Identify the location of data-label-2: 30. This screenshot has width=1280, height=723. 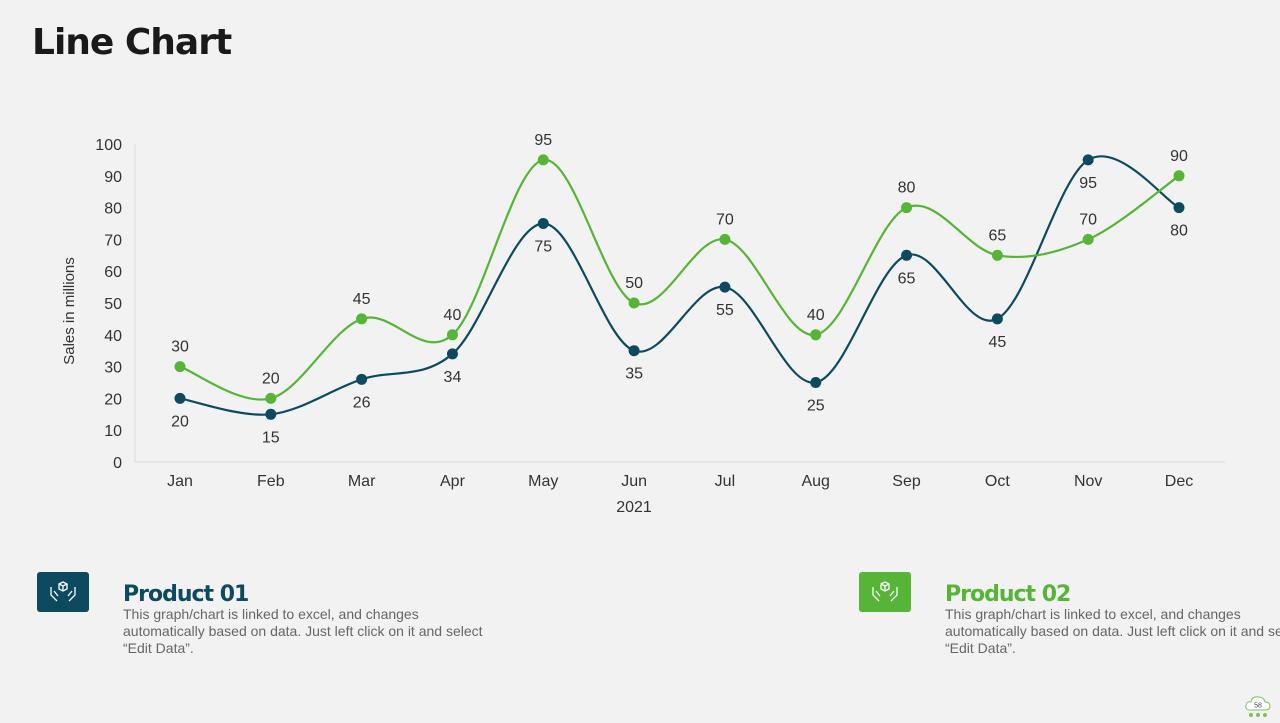
(180, 347).